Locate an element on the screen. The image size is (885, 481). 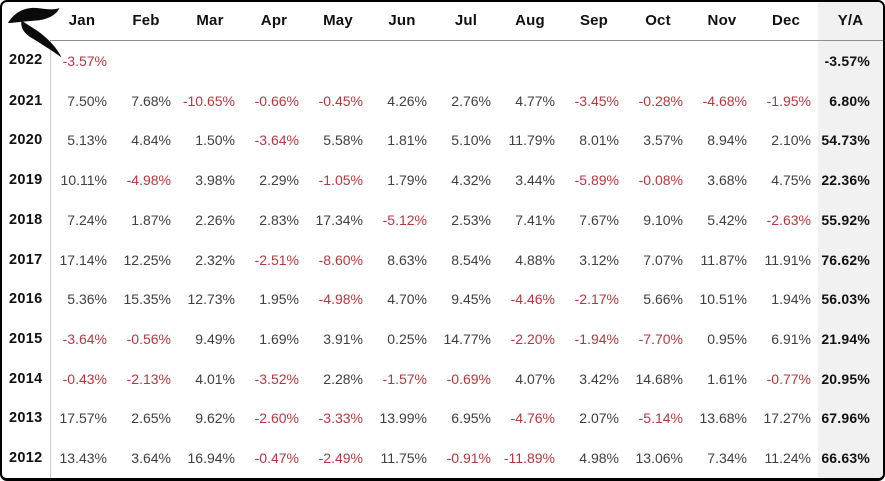
year-label-2022: 2022 is located at coordinates (26, 60).